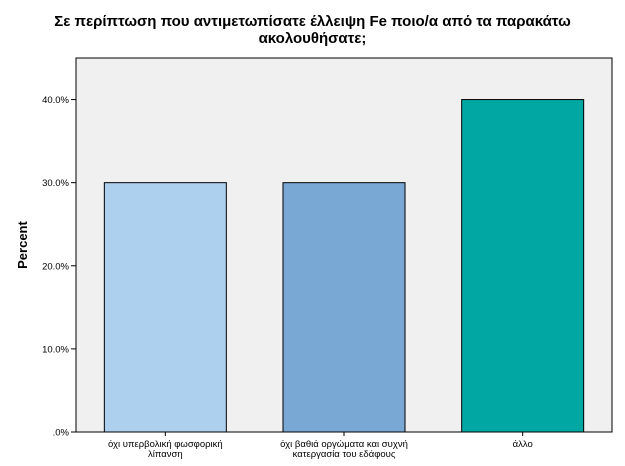 The width and height of the screenshot is (625, 466). I want to click on y-tick-label: .0%, so click(61, 433).